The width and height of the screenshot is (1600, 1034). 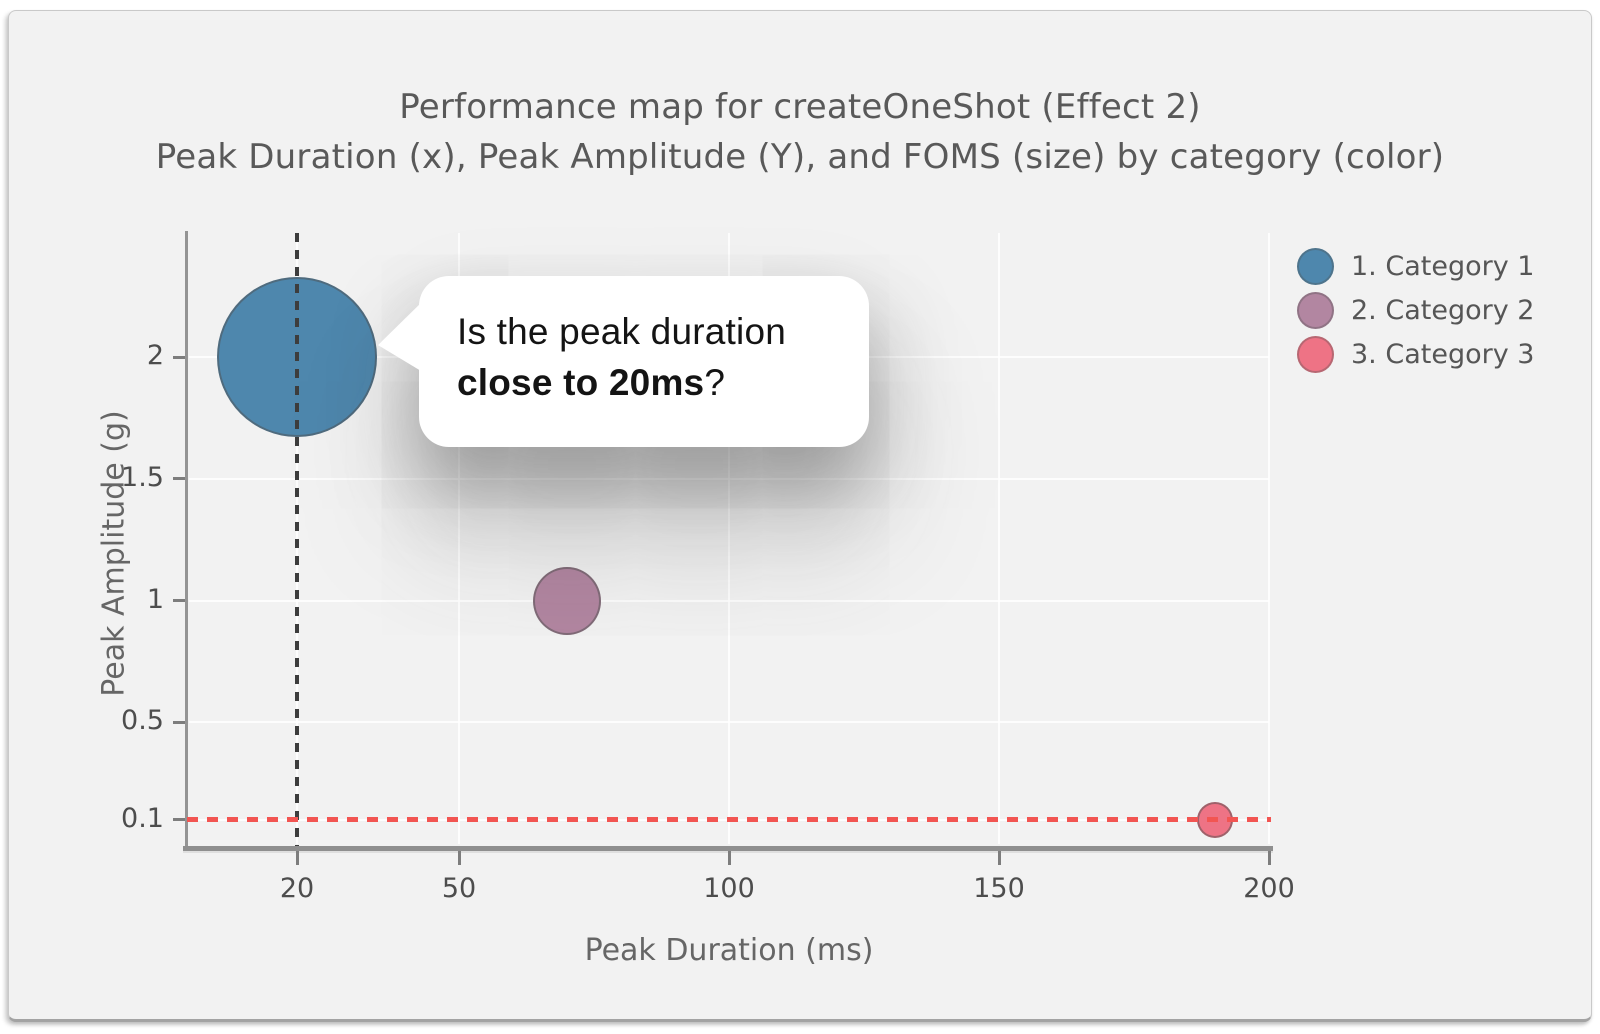 I want to click on x-axis-baseline, so click(x=728, y=848).